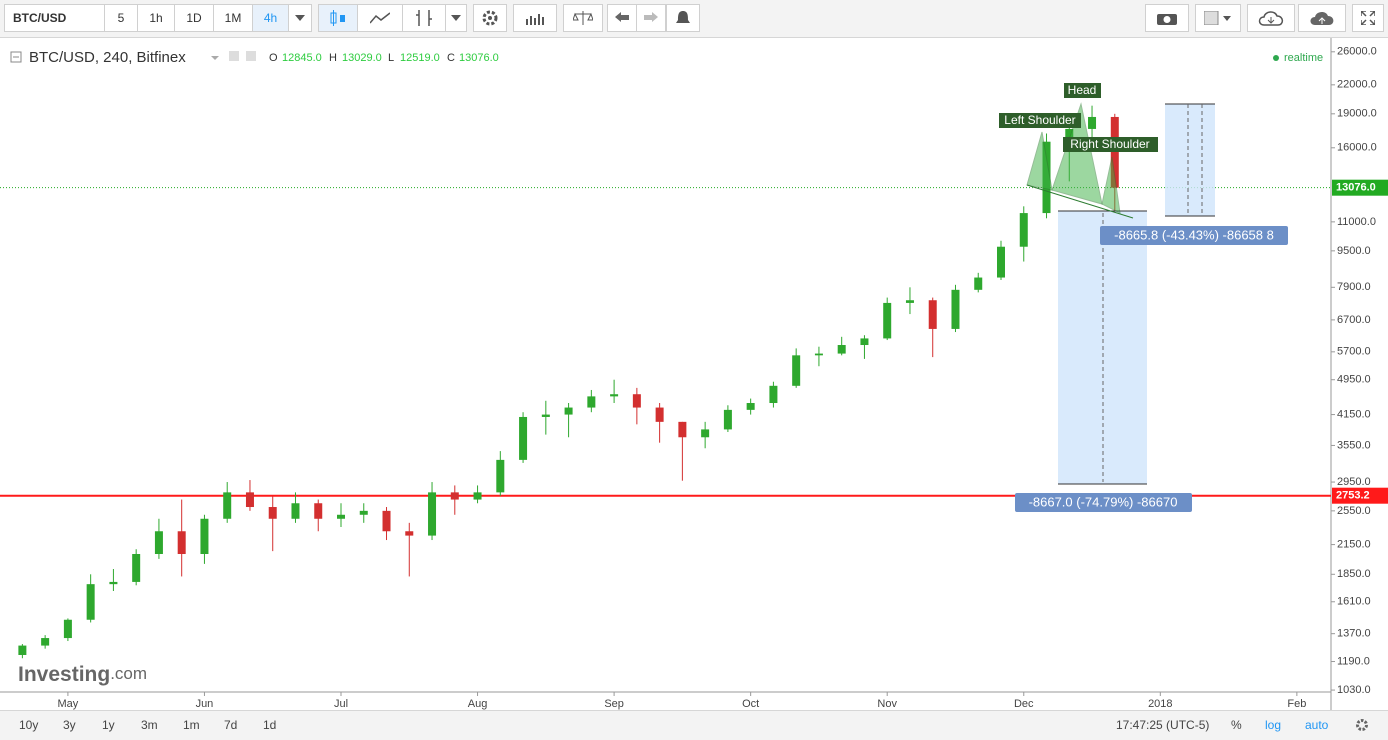 This screenshot has height=740, width=1388. Describe the element at coordinates (1362, 725) in the screenshot. I see `settings-icon` at that location.